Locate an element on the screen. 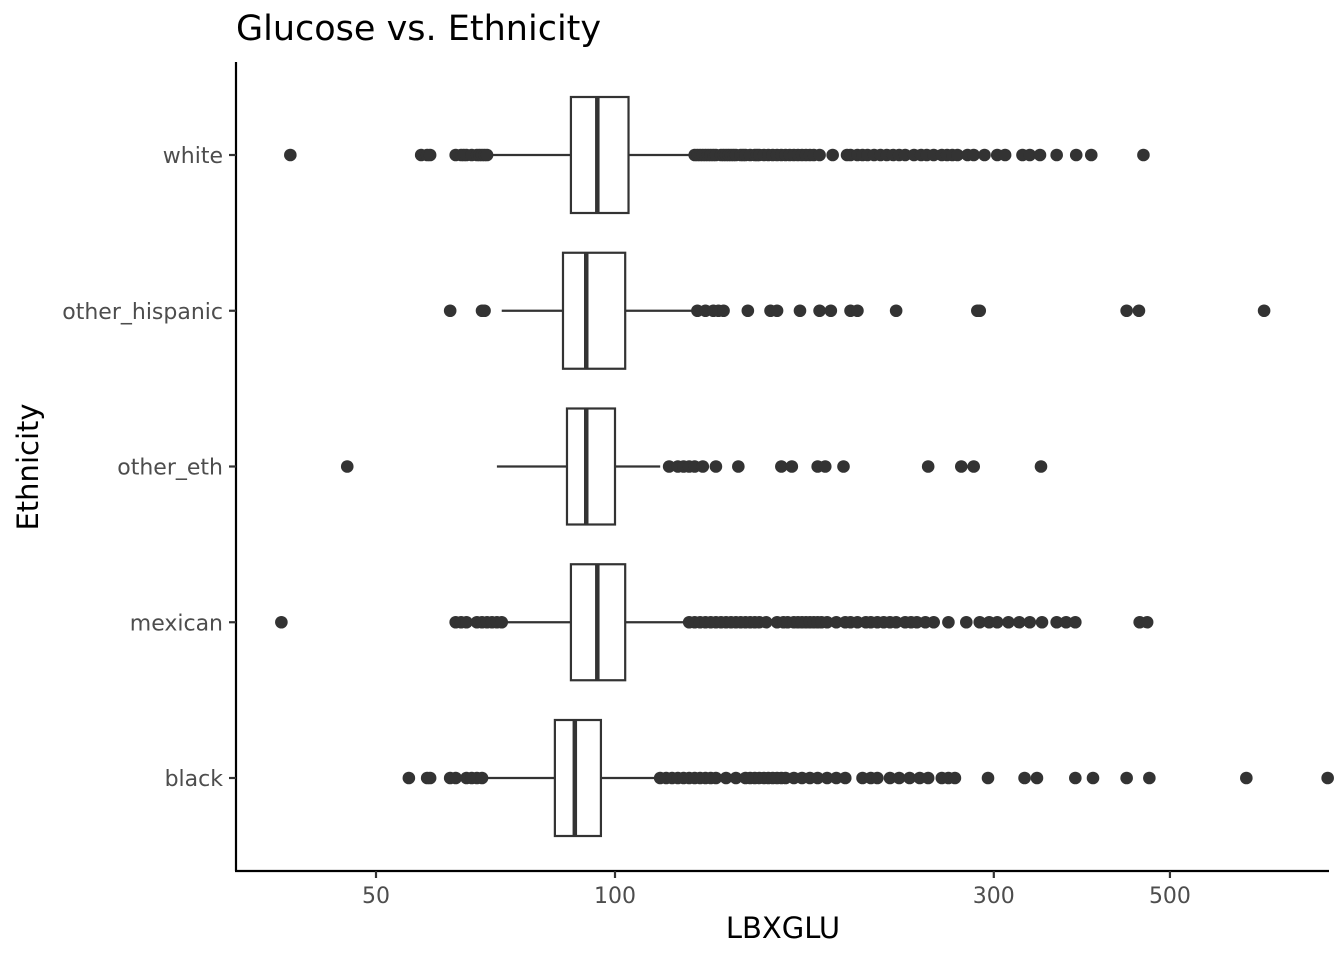 The image size is (1344, 960). x-tick-label: 50 is located at coordinates (376, 896).